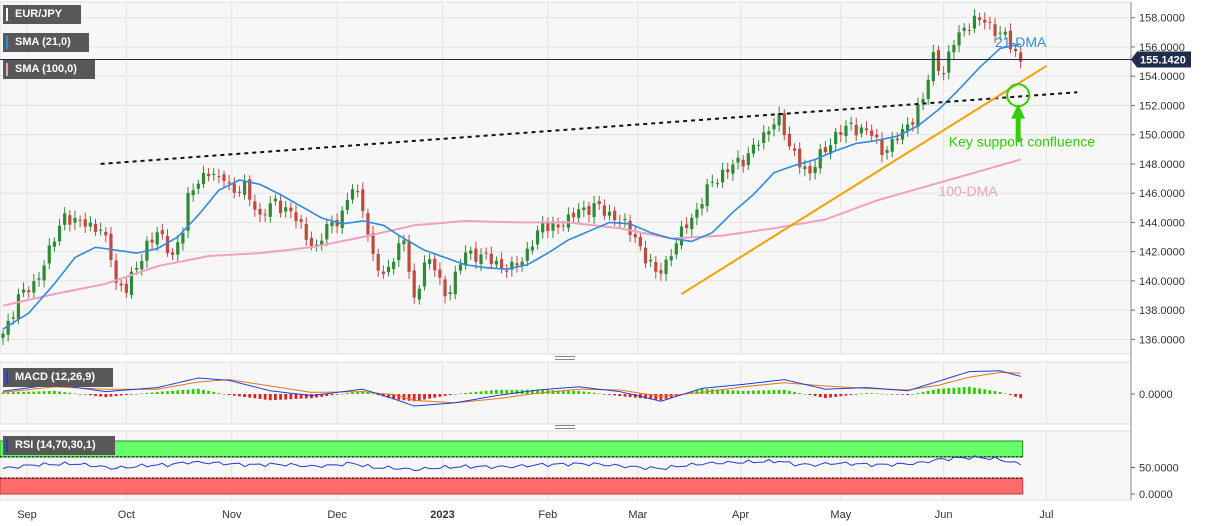  I want to click on sma100-label: SMA (100,0), so click(49, 69).